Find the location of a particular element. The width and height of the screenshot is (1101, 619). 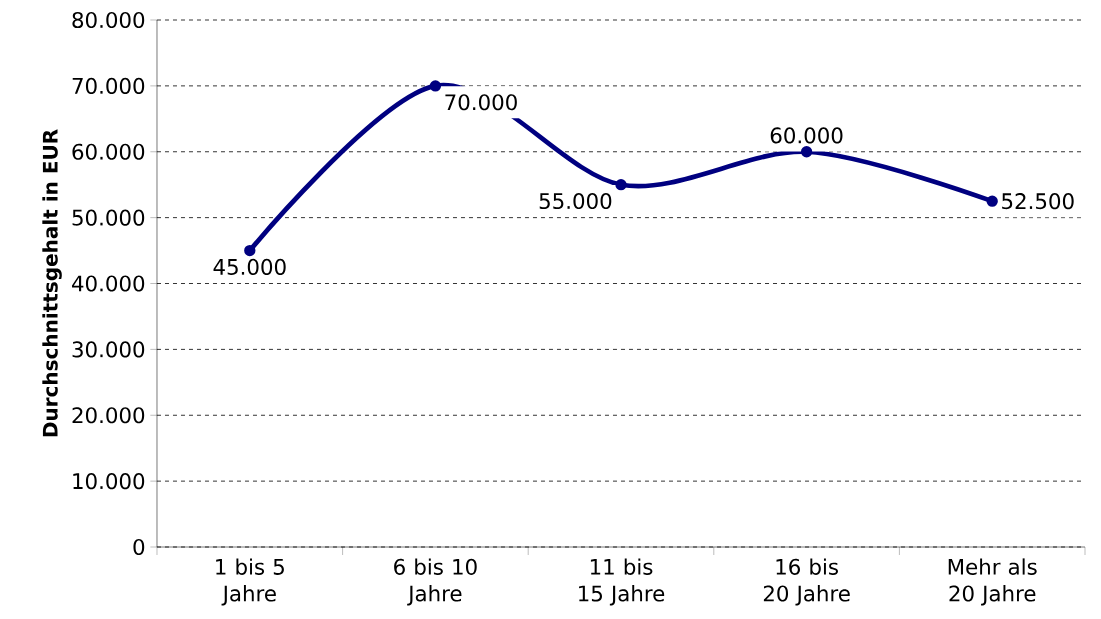

y-tick-label: 50.000 is located at coordinates (108, 217).